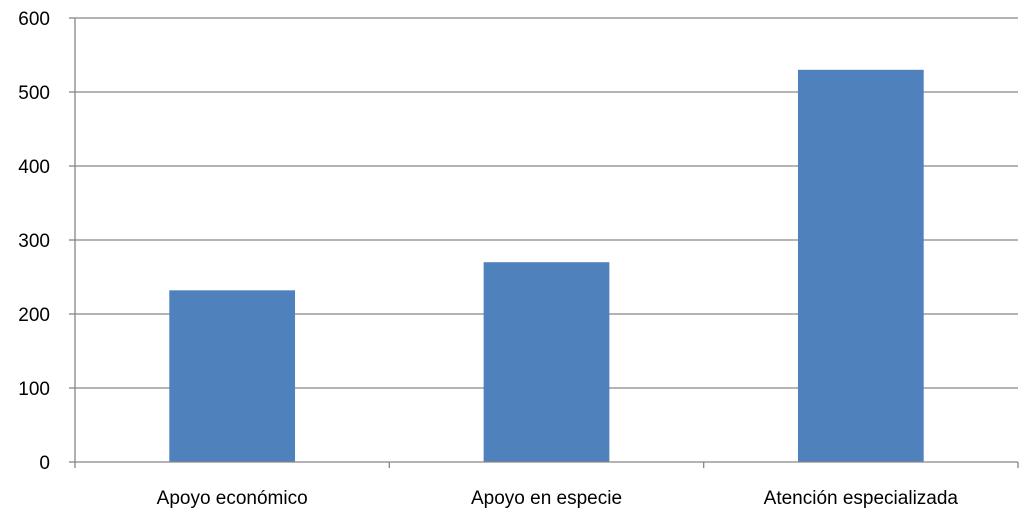  I want to click on y-tick-label: 200, so click(34, 315).